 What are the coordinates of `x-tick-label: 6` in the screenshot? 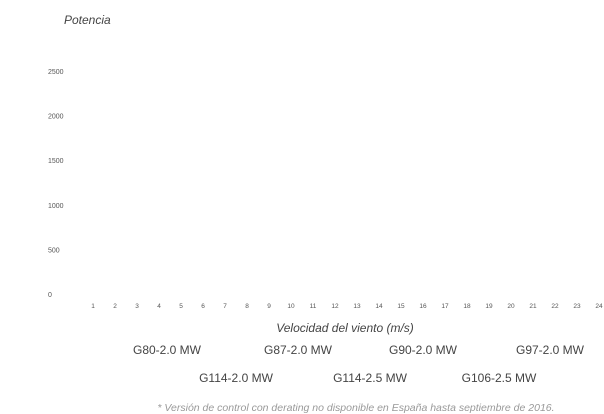 It's located at (203, 306).